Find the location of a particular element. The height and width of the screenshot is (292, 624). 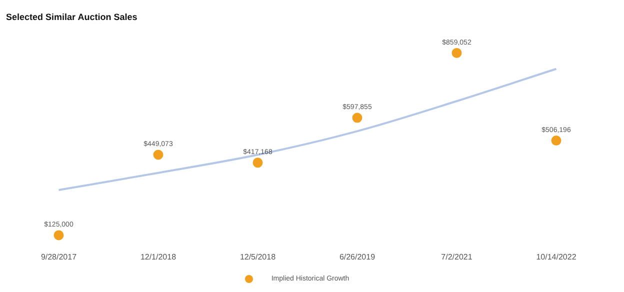

x-tick-label: 10/14/2022 is located at coordinates (556, 257).